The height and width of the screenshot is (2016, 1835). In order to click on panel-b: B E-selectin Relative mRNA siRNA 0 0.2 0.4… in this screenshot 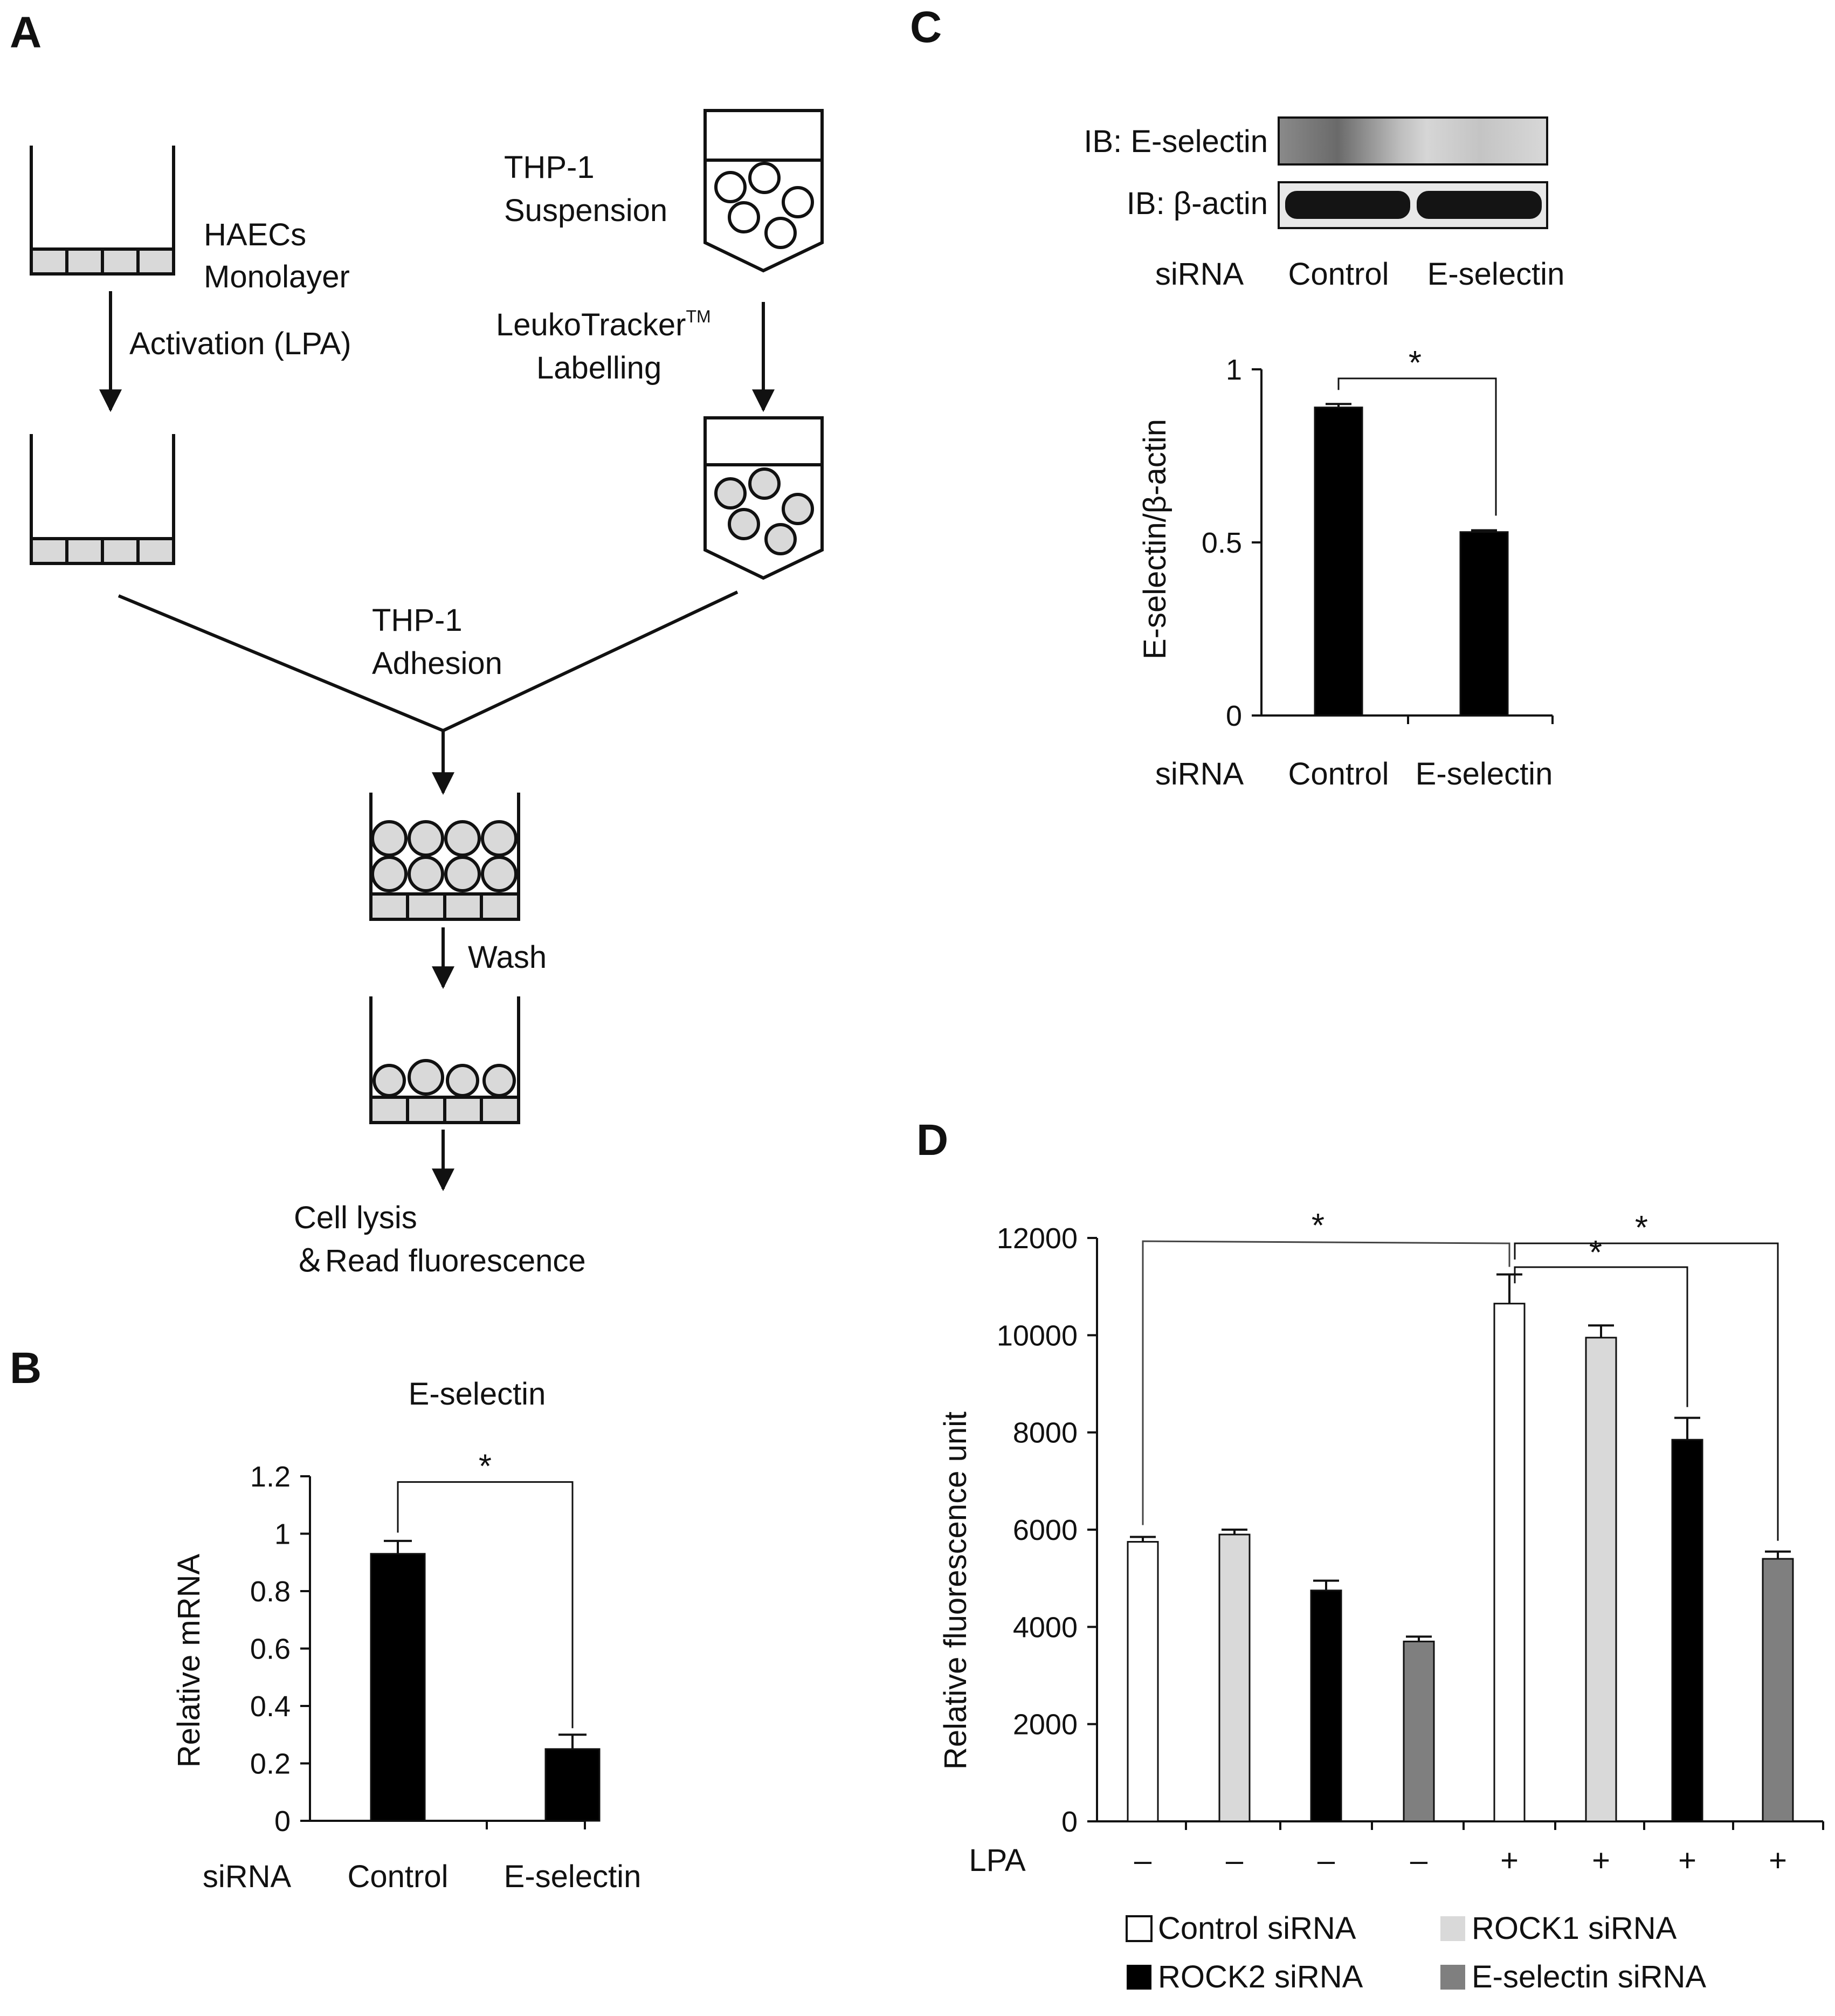, I will do `click(325, 1619)`.